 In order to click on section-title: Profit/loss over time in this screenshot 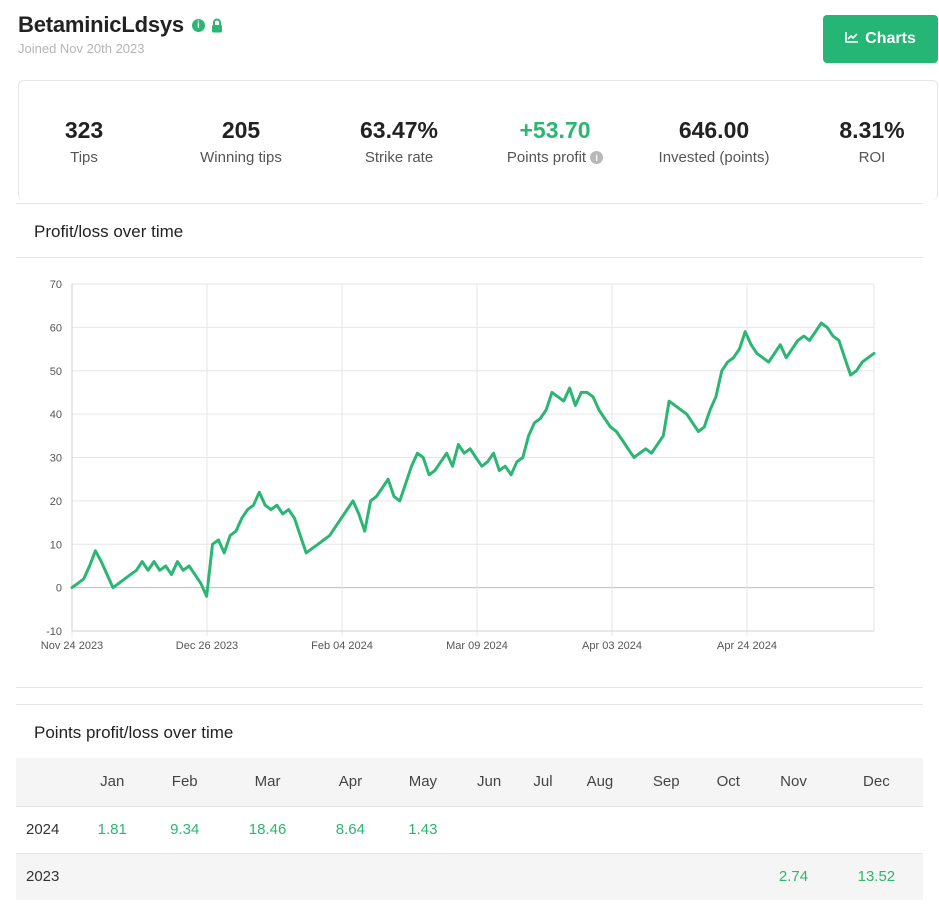, I will do `click(109, 231)`.